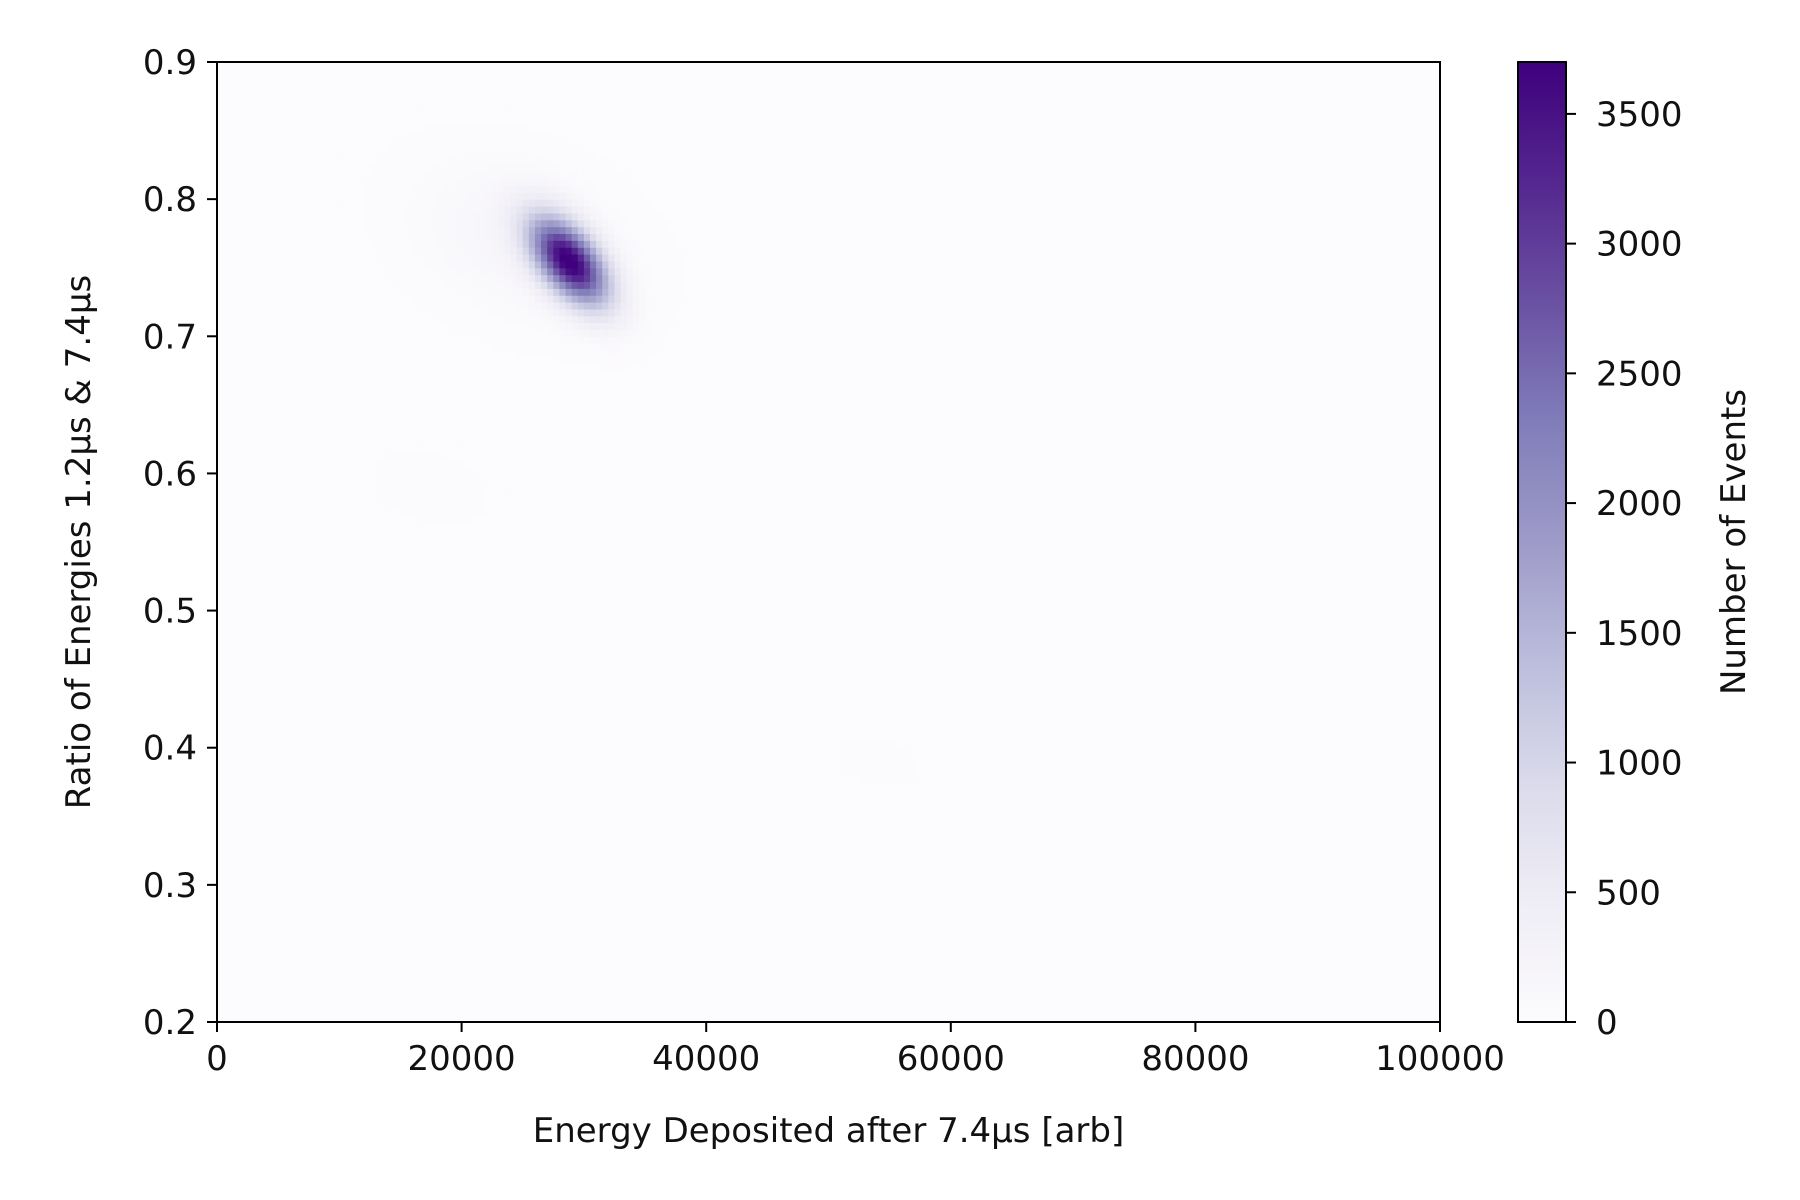 Image resolution: width=1800 pixels, height=1200 pixels. Describe the element at coordinates (170, 886) in the screenshot. I see `y-tick-label: 0.3` at that location.